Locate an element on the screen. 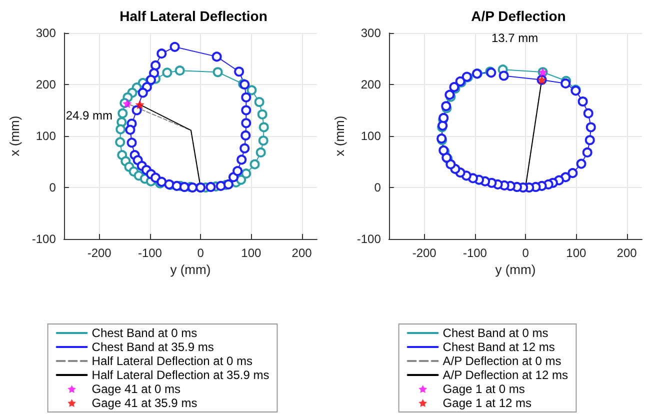 This screenshot has width=650, height=414. legend-label: Gage 1 at 12 ms is located at coordinates (487, 403).